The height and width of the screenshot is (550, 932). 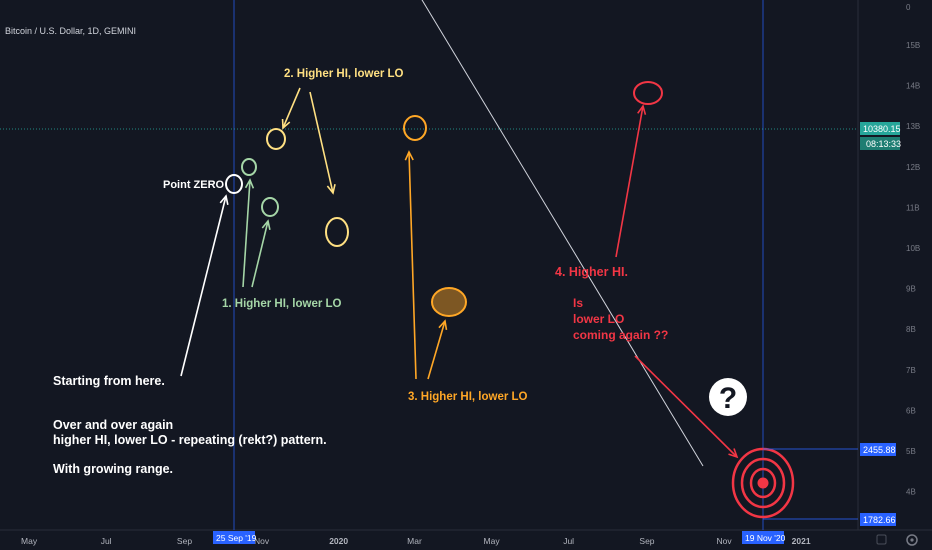 I want to click on countdown-value: 08:13:33, so click(x=883, y=144).